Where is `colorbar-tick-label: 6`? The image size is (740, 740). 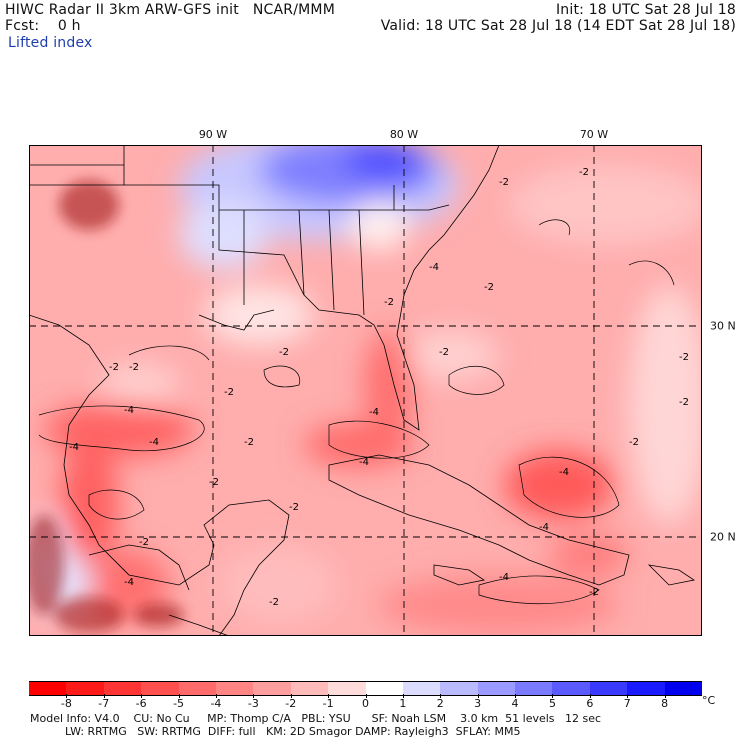
colorbar-tick-label: 6 is located at coordinates (590, 703).